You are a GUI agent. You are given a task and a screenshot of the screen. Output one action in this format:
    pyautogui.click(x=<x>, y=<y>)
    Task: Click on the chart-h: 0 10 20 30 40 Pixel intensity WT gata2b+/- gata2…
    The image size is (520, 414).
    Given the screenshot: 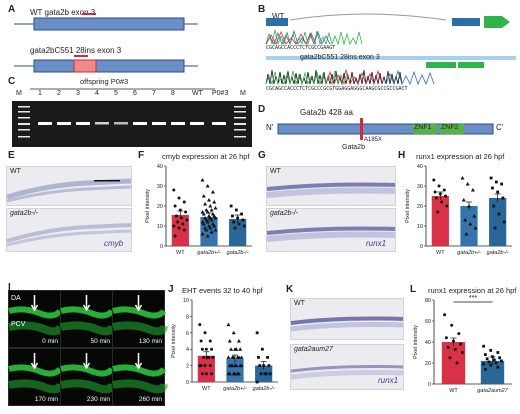 What is the action you would take?
    pyautogui.click(x=458, y=210)
    